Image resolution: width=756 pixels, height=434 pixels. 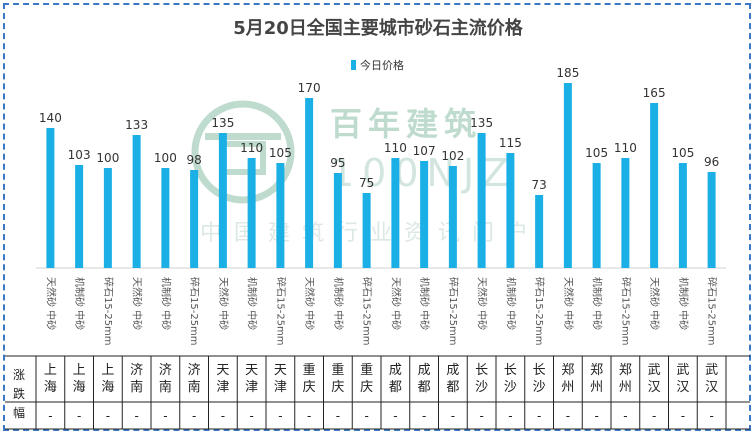 What do you see at coordinates (452, 156) in the screenshot?
I see `bar-value-label: 102` at bounding box center [452, 156].